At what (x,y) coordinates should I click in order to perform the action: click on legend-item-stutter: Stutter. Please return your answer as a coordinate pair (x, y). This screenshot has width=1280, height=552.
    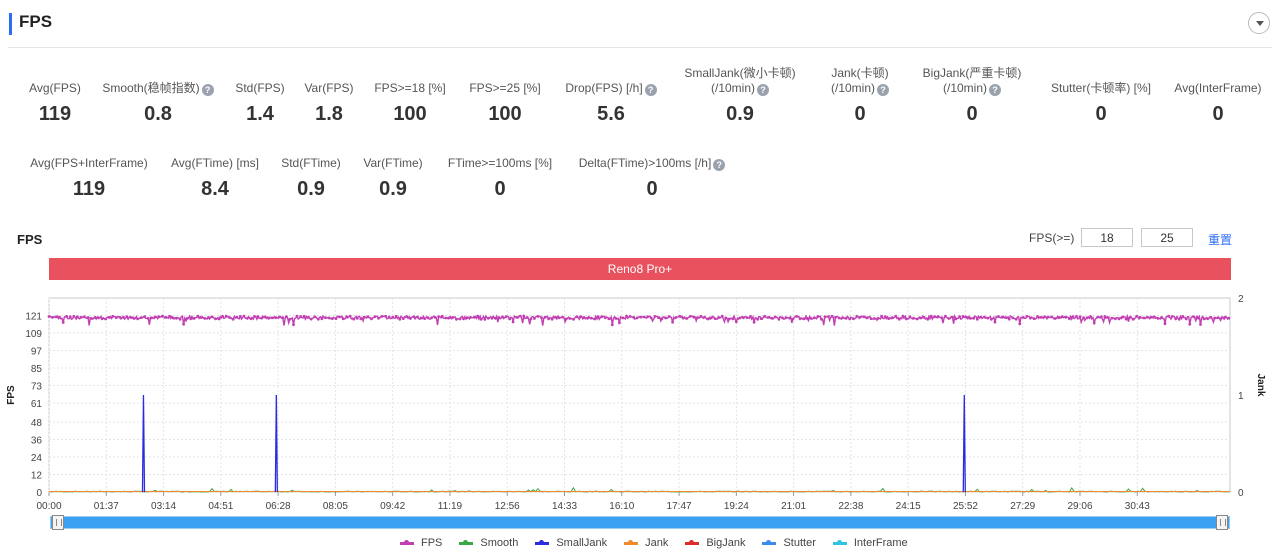
    Looking at the image, I should click on (789, 543).